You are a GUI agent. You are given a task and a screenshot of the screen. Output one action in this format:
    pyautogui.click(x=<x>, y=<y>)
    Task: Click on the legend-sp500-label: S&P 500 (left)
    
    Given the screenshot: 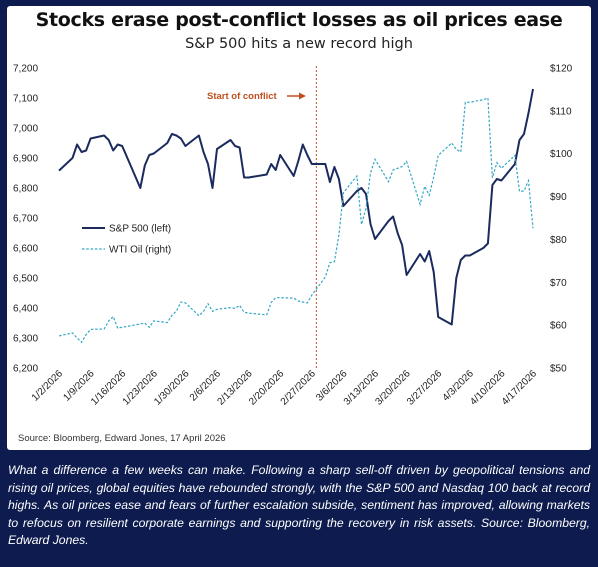 What is the action you would take?
    pyautogui.click(x=140, y=229)
    